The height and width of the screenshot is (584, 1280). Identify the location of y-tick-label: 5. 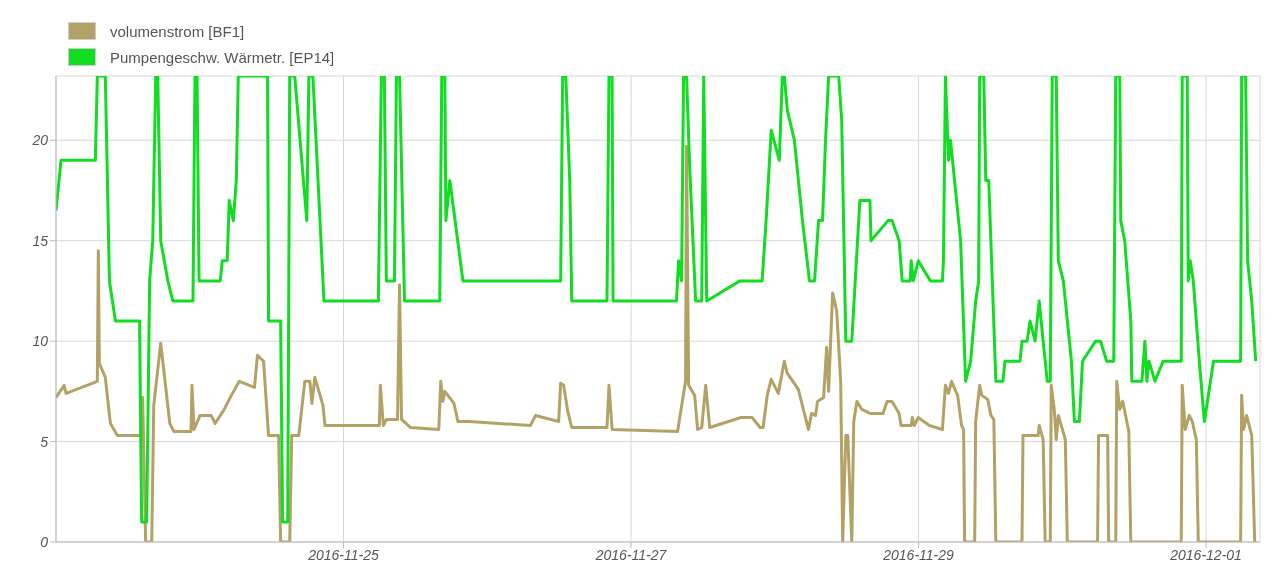
(44, 441).